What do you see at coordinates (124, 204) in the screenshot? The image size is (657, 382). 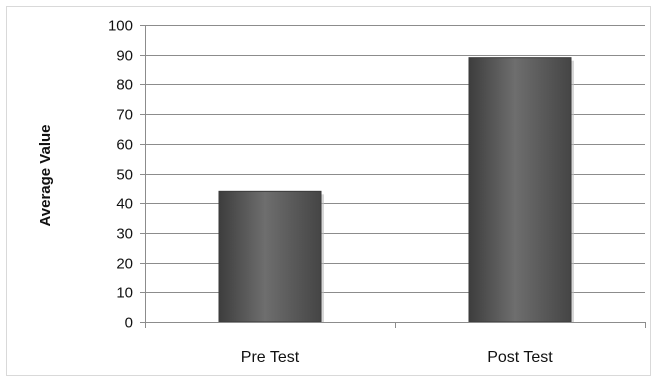 I see `y-tick-label-40: 40` at bounding box center [124, 204].